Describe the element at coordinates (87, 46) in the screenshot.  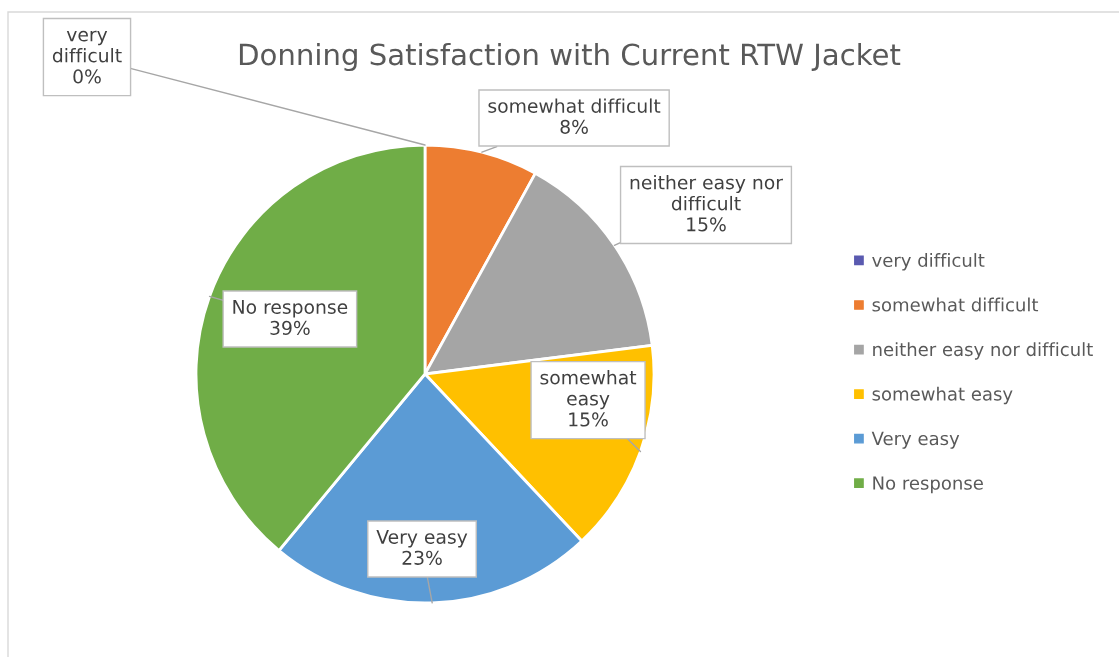
I see `category-label: very difficult` at that location.